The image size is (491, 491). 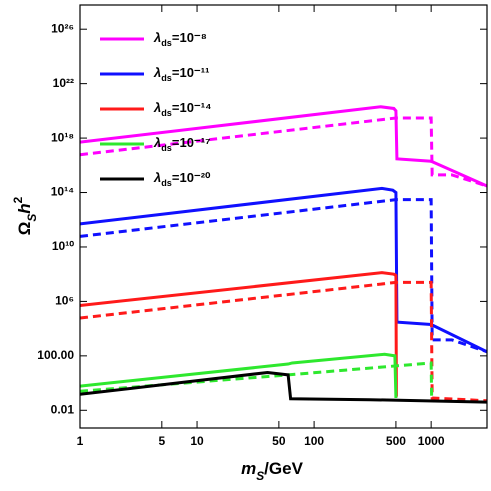 I want to click on y-tick-label: 10²⁶, so click(x=62, y=28).